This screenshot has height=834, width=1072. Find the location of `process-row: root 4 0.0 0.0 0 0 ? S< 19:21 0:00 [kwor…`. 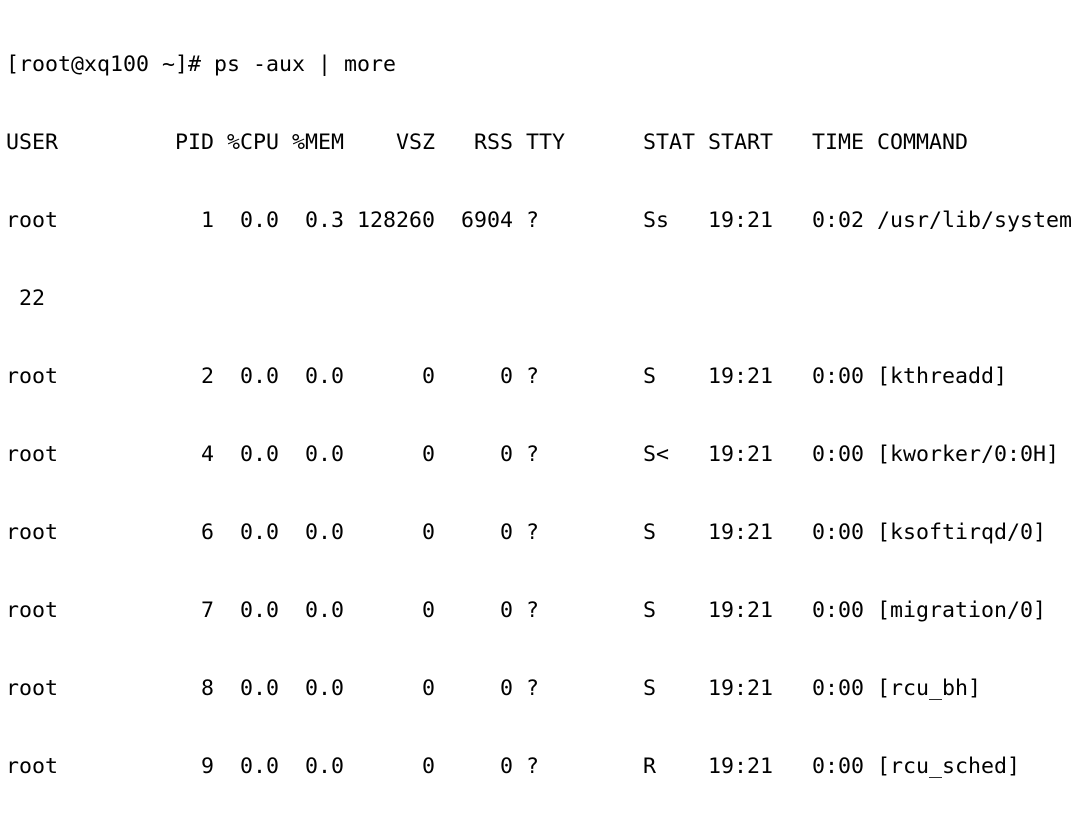

process-row: root 4 0.0 0.0 0 0 ? S< 19:21 0:00 [kwor… is located at coordinates (533, 454).